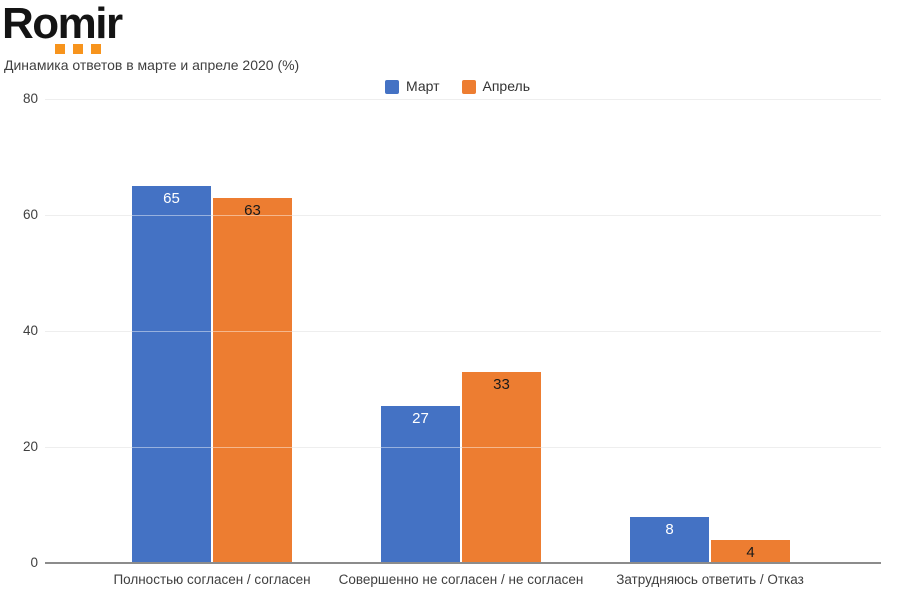 The image size is (900, 600). Describe the element at coordinates (461, 579) in the screenshot. I see `x-axis-label: Совершенно не согласен / не согласен` at that location.